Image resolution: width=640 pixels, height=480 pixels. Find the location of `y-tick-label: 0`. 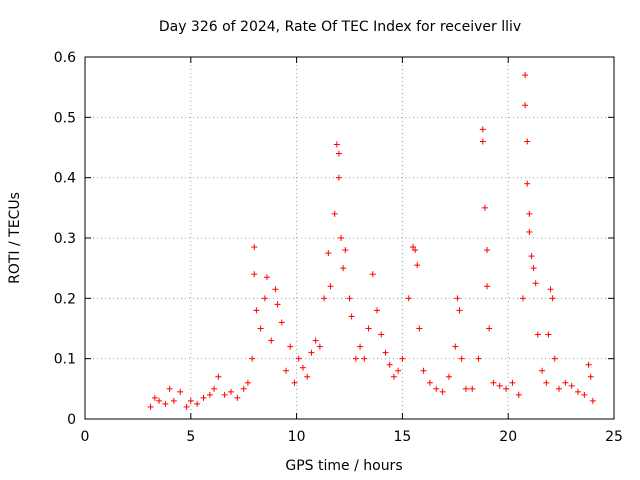

y-tick-label: 0 is located at coordinates (71, 420).